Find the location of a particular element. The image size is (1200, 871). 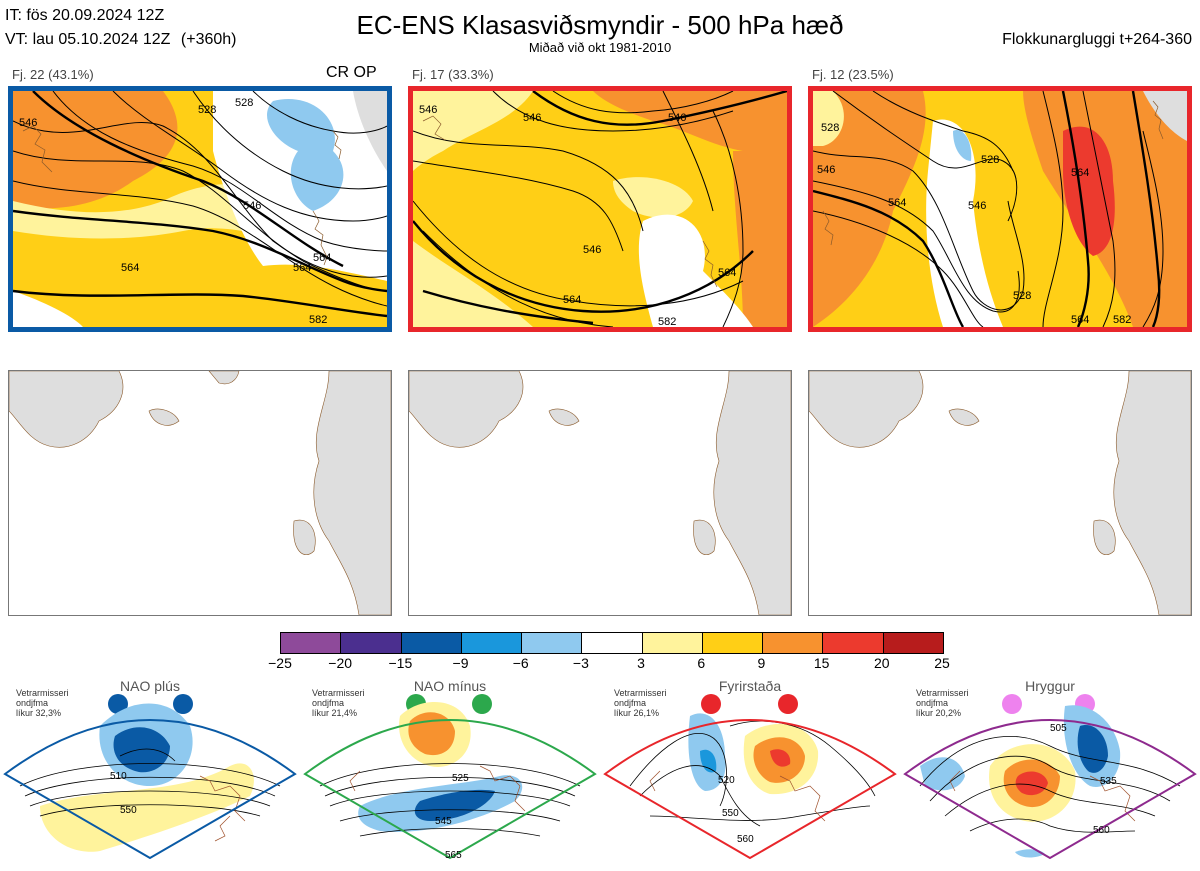

regime-contour-label: 545 is located at coordinates (443, 821).